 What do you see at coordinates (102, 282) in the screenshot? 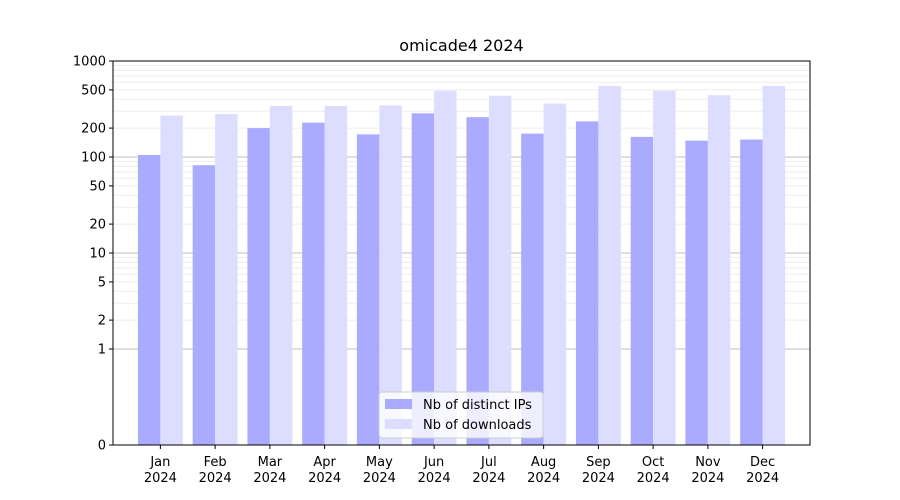
I see `y-tick-label: 5` at bounding box center [102, 282].